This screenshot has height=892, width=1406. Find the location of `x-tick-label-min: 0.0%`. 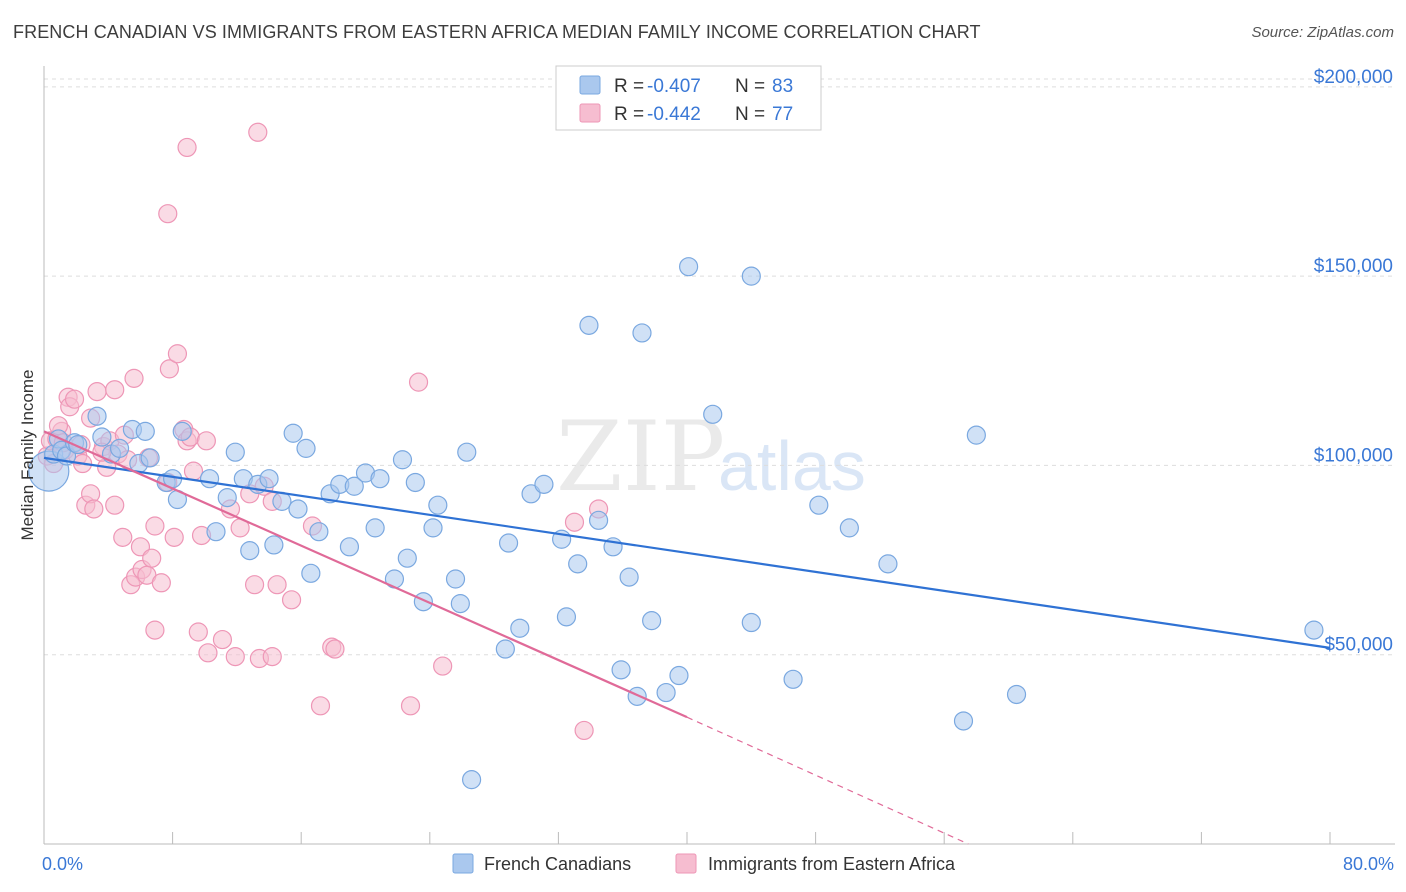

x-tick-label-min: 0.0% is located at coordinates (62, 864).